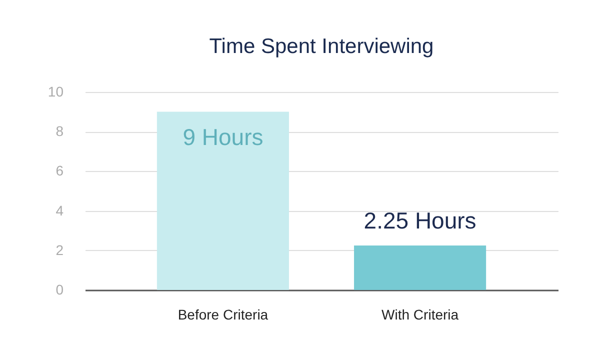 This screenshot has height=357, width=603. What do you see at coordinates (60, 131) in the screenshot?
I see `y-tick-label: 8` at bounding box center [60, 131].